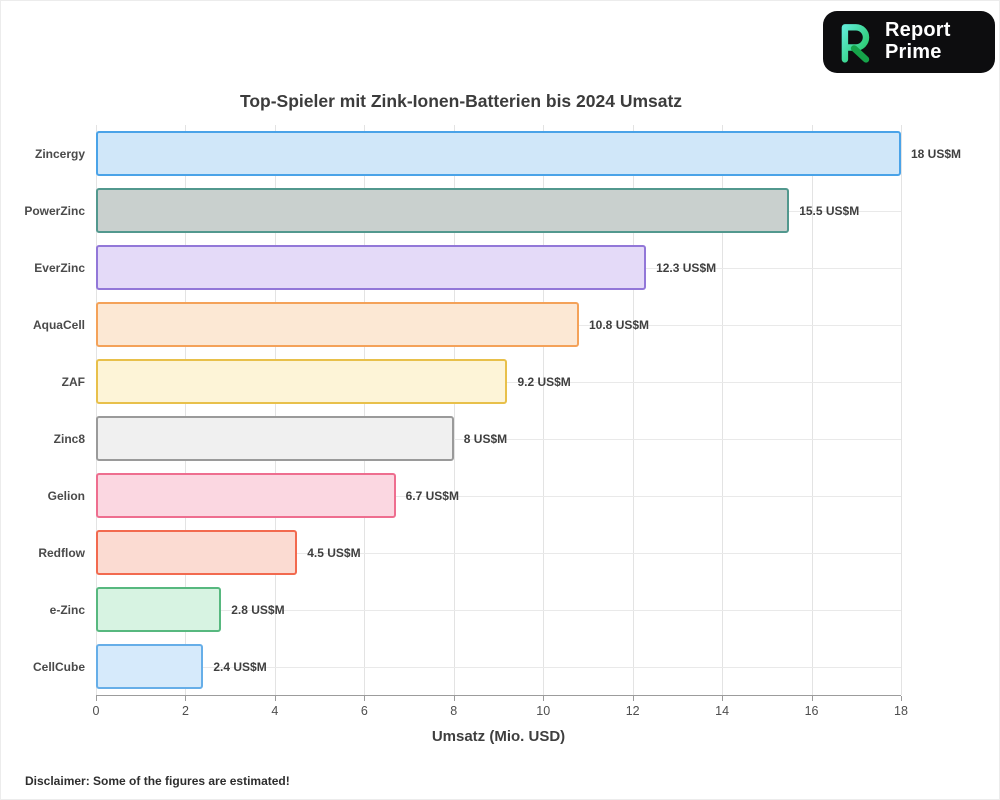 The width and height of the screenshot is (1000, 800). I want to click on bar-row: Redflow 4.5 US$M, so click(469, 552).